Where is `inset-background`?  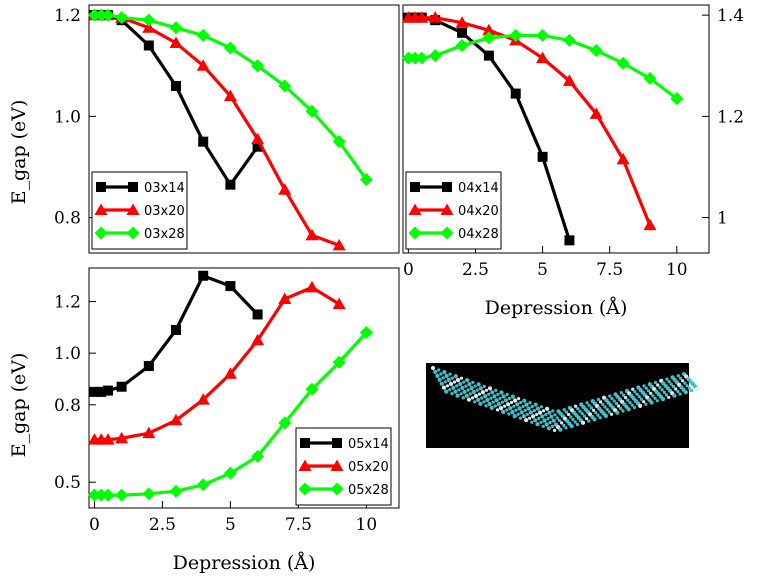 inset-background is located at coordinates (557, 405).